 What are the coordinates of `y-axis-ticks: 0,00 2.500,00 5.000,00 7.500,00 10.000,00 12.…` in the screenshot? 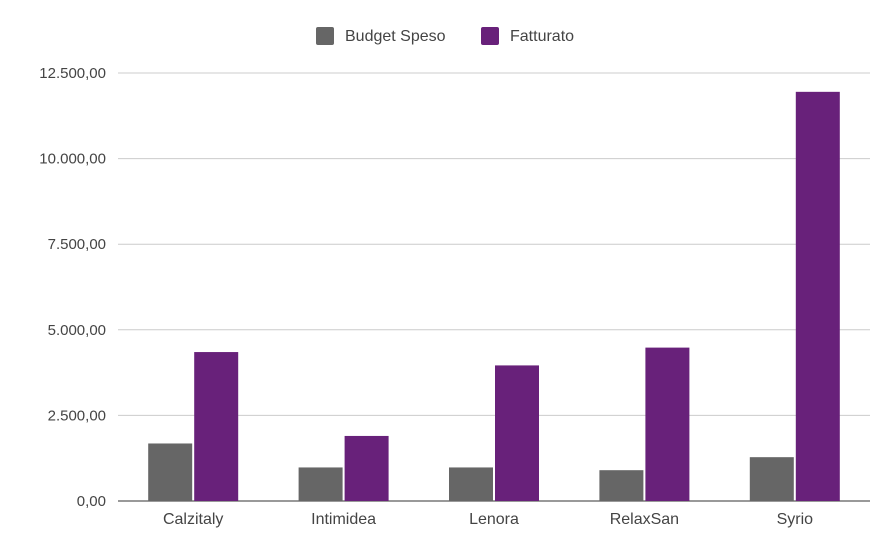 It's located at (72, 287).